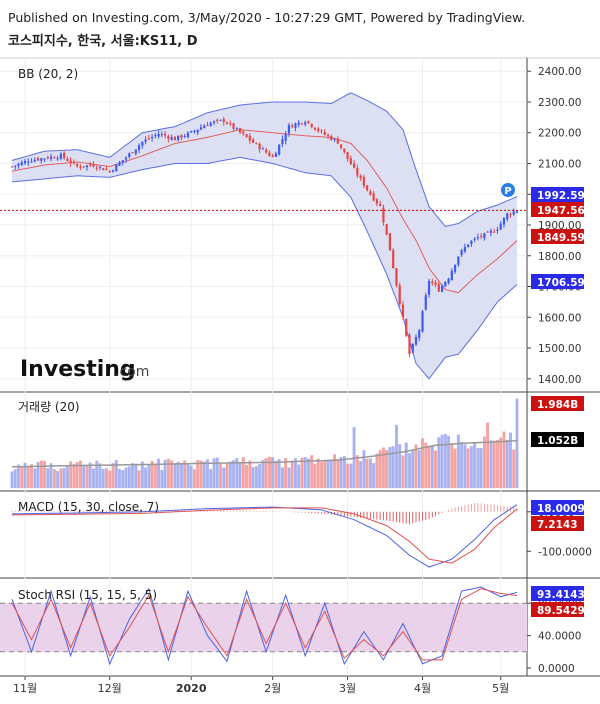  I want to click on upper-band-badge: 1992.59, so click(561, 196).